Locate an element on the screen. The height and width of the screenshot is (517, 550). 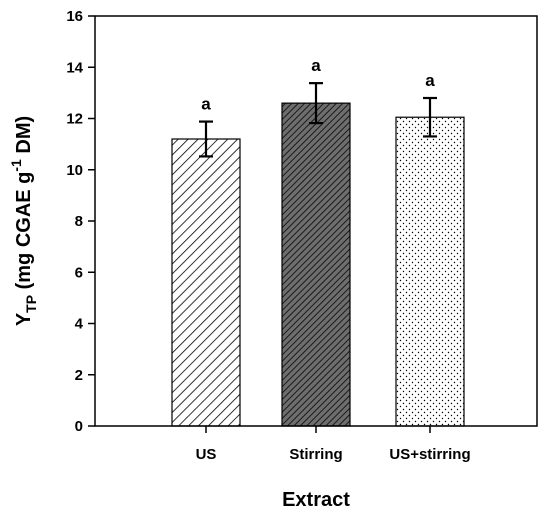
bar-us is located at coordinates (206, 282).